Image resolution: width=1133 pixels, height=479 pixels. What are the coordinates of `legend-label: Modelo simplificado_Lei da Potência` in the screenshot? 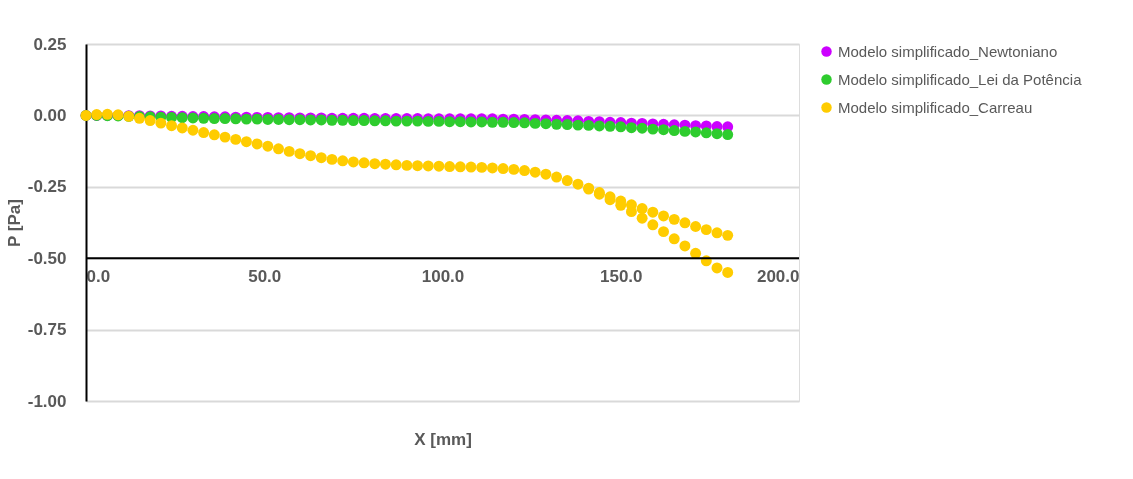 It's located at (960, 79).